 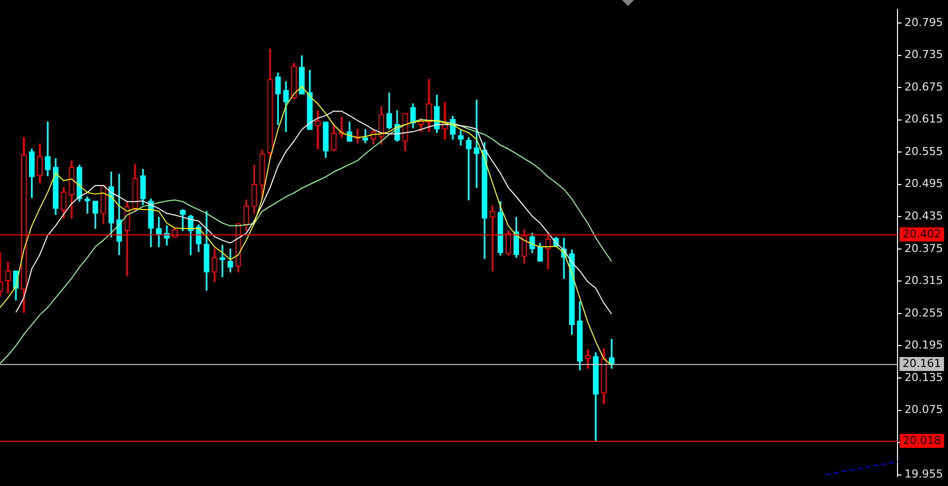 I want to click on y-tick-label: 20.795, so click(x=924, y=22).